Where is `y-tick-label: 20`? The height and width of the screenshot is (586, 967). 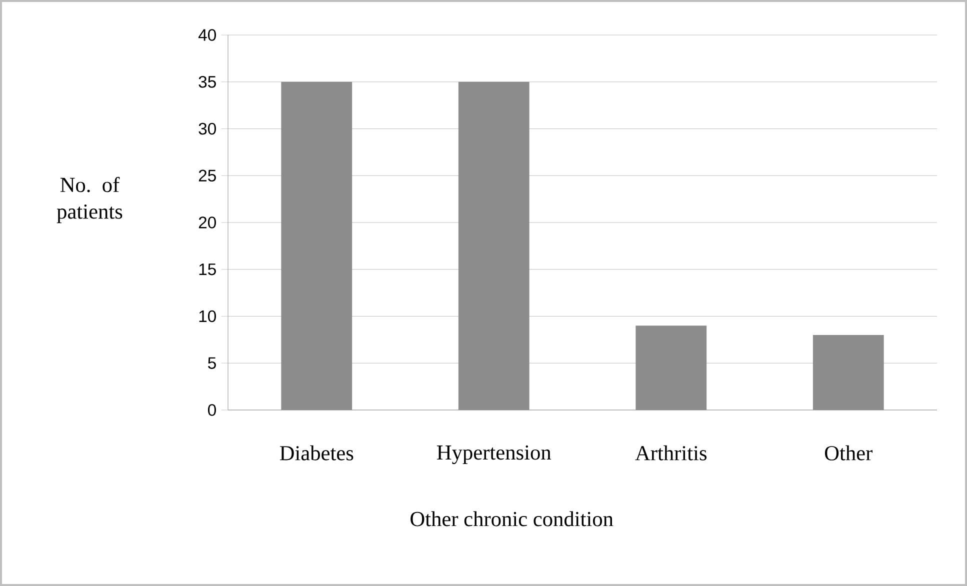
y-tick-label: 20 is located at coordinates (207, 222).